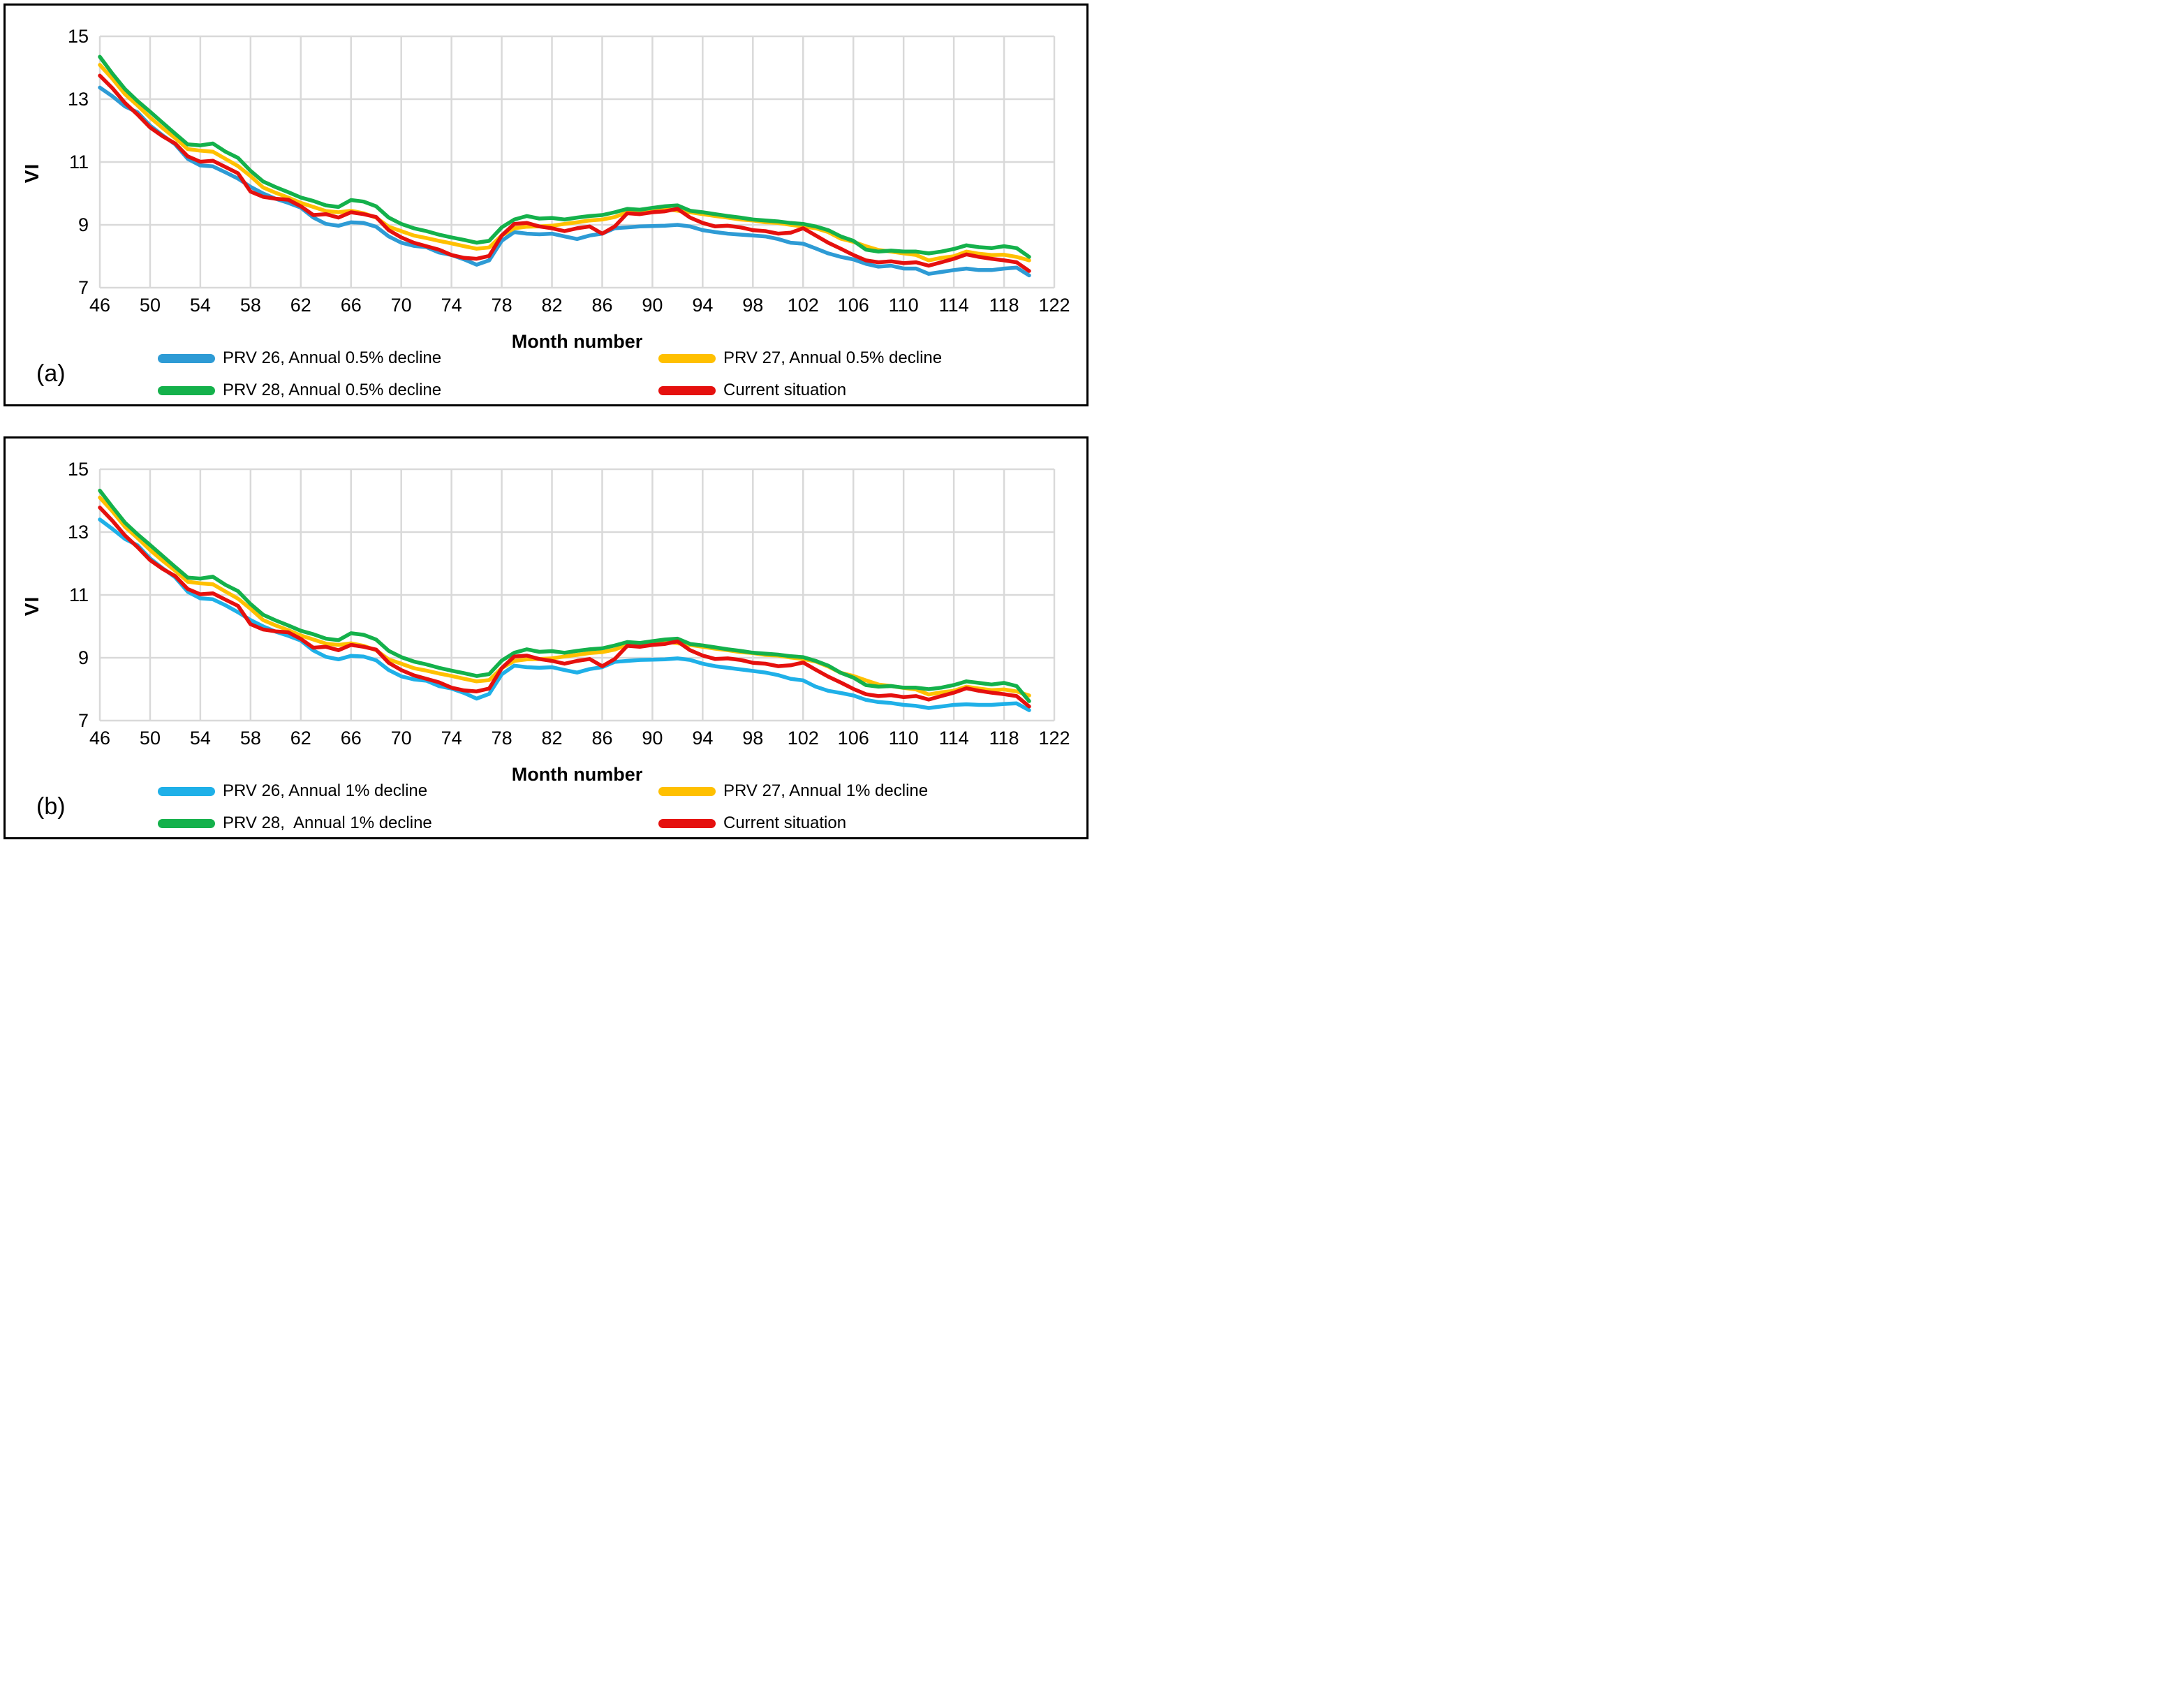  Describe the element at coordinates (51, 806) in the screenshot. I see `panel-label-b: (b)` at that location.